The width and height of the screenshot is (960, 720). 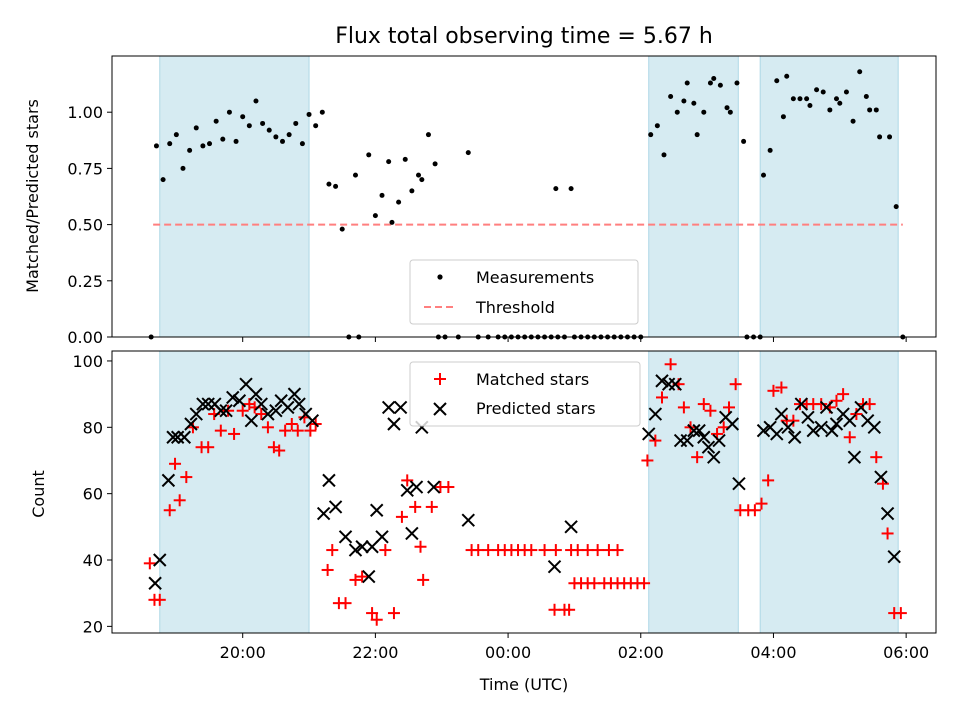 I want to click on legend-measurements-label: Measurements, so click(x=535, y=277).